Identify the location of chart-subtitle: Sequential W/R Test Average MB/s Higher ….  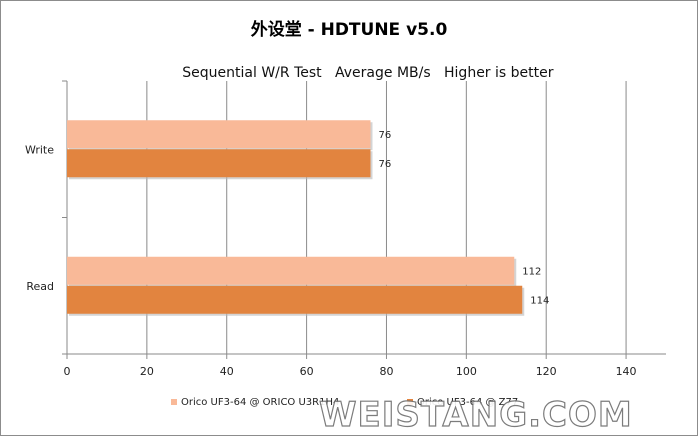
(349, 73).